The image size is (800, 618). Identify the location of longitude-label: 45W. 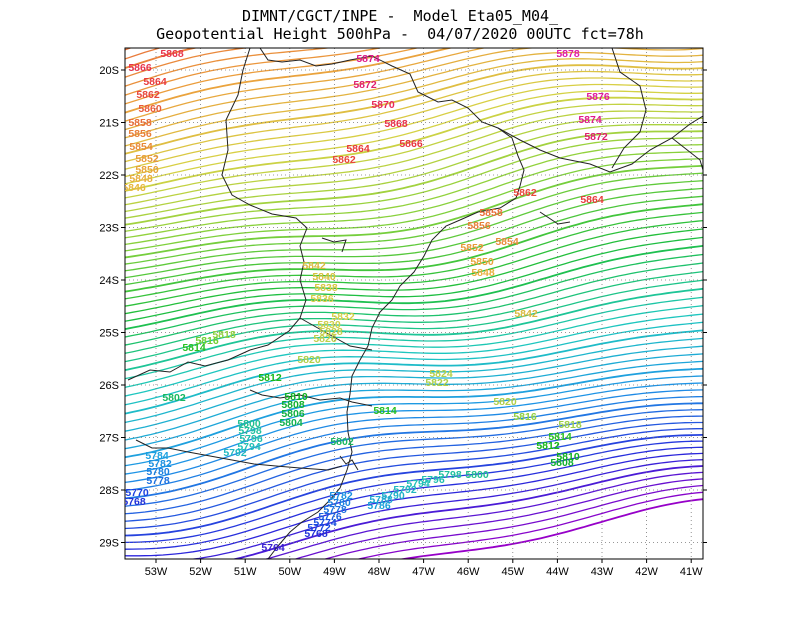
(512, 572).